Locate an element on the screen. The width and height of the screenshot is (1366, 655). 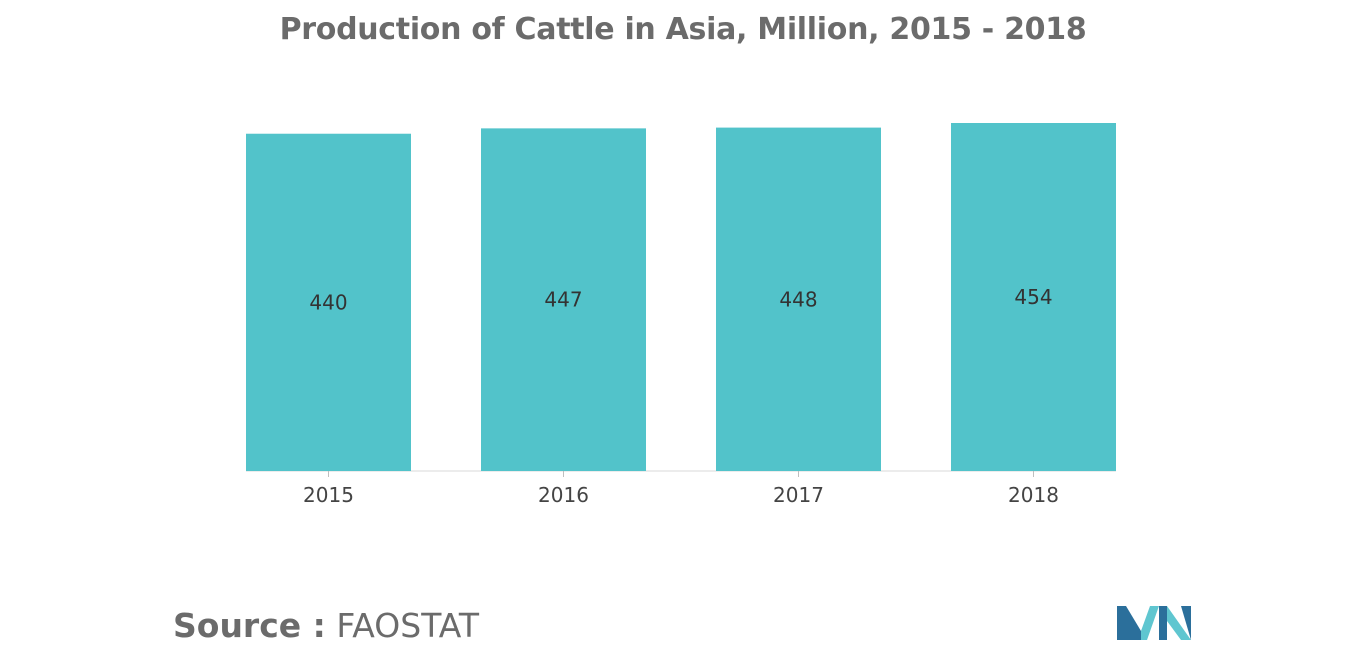
bar-2017 is located at coordinates (798, 299).